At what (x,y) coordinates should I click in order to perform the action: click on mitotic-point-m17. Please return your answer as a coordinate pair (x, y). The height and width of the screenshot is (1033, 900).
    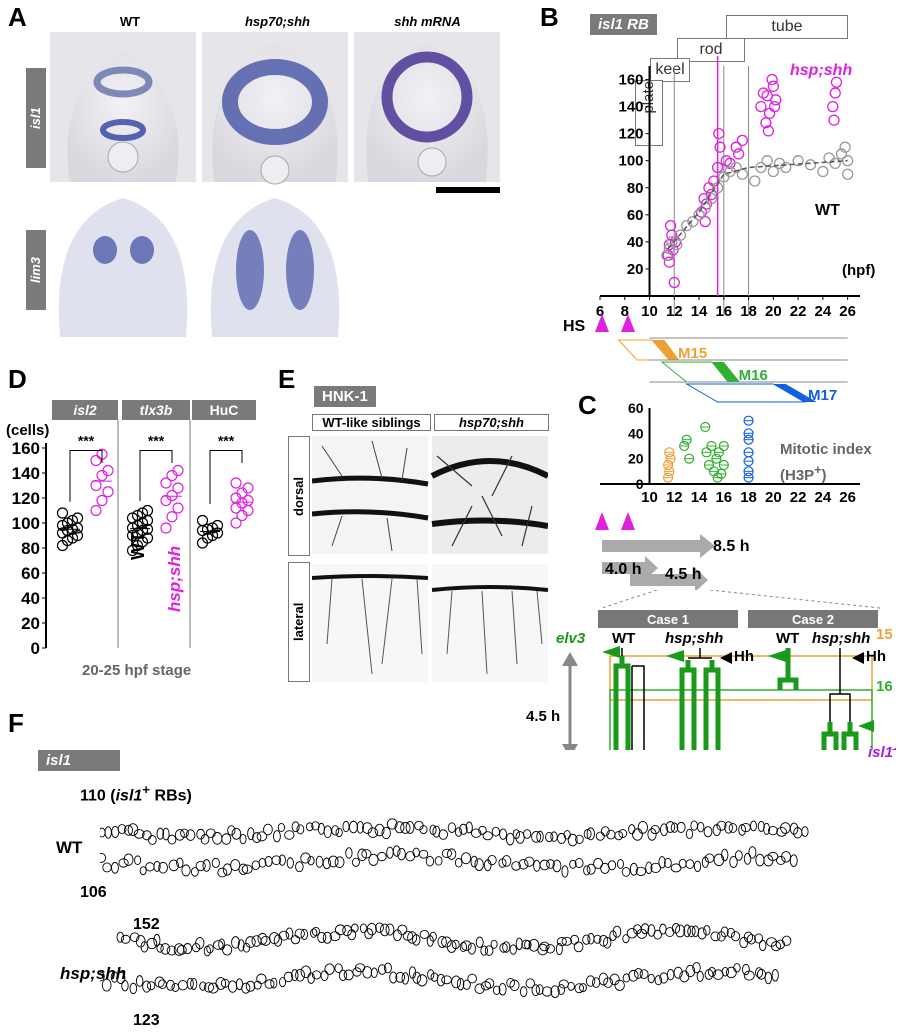
    Looking at the image, I should click on (748, 471).